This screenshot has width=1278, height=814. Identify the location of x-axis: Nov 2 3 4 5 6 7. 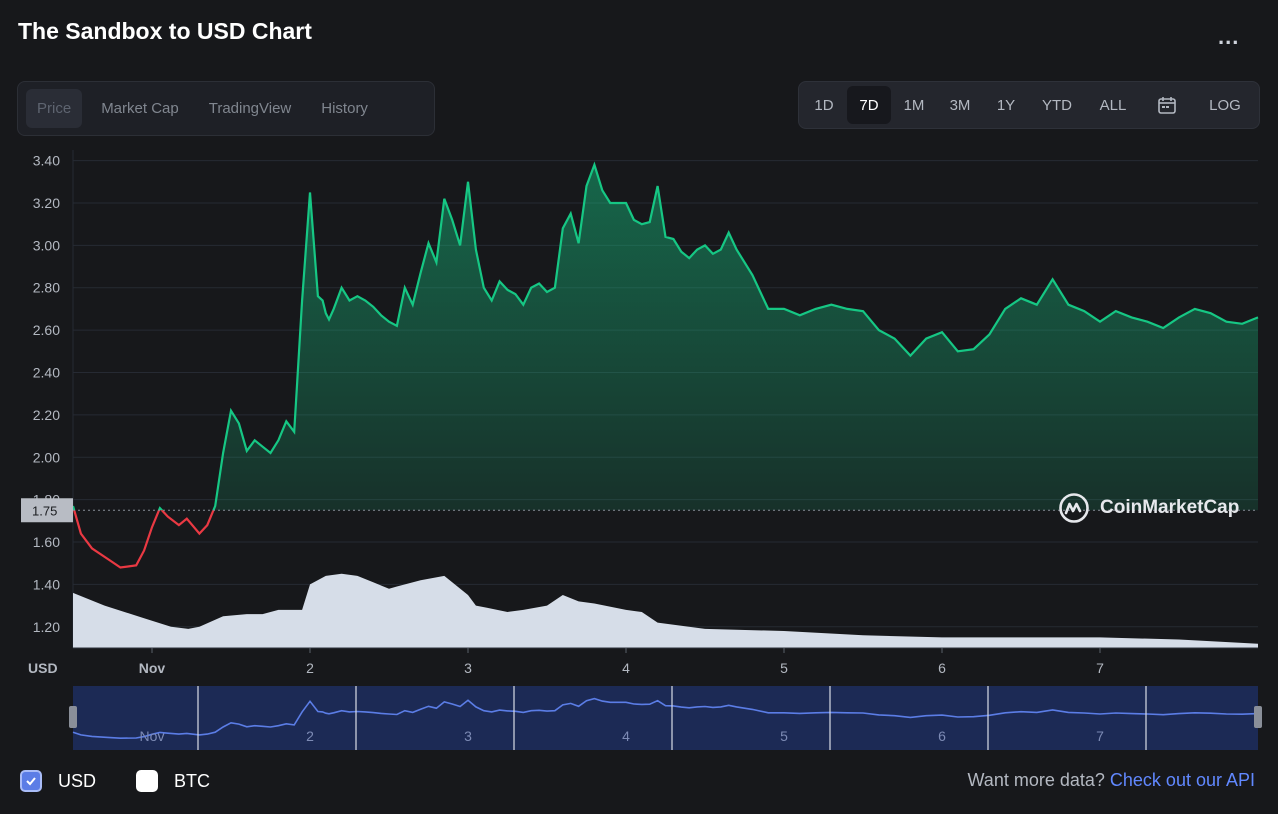
(665, 661).